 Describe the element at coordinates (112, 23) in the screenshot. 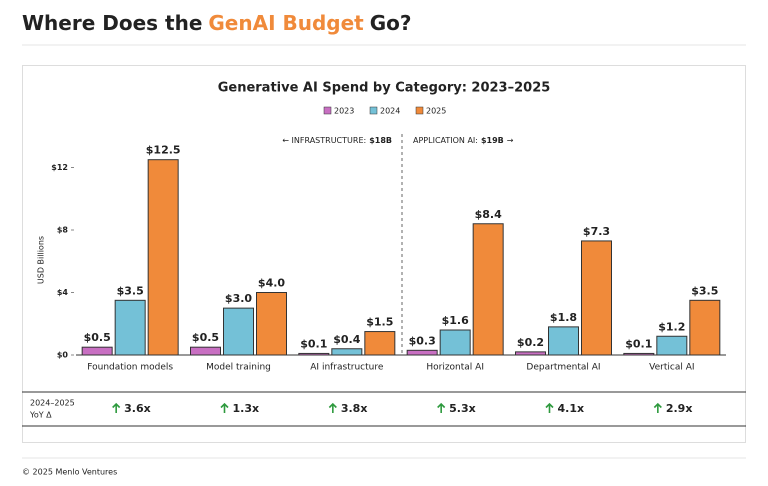

I see `title-part: Where Does the` at that location.